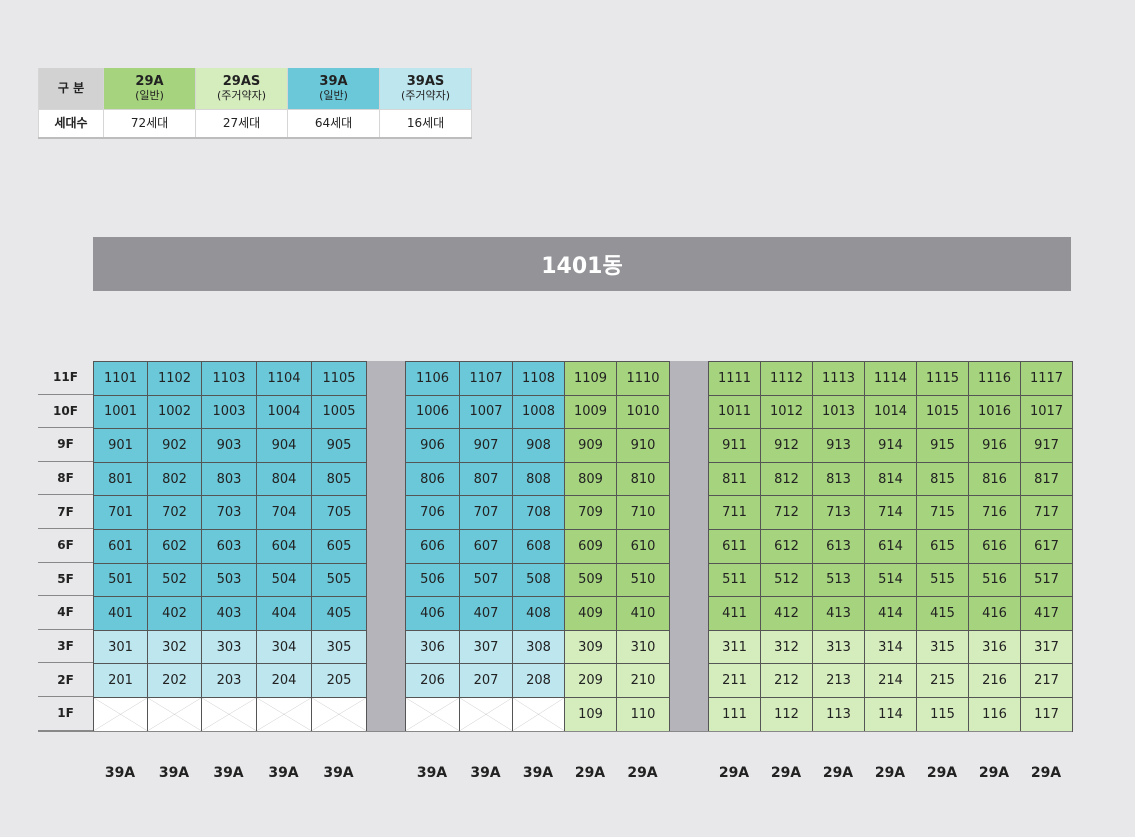 Image resolution: width=1135 pixels, height=837 pixels. Describe the element at coordinates (149, 124) in the screenshot. I see `legend-count-29a: 72세대` at that location.